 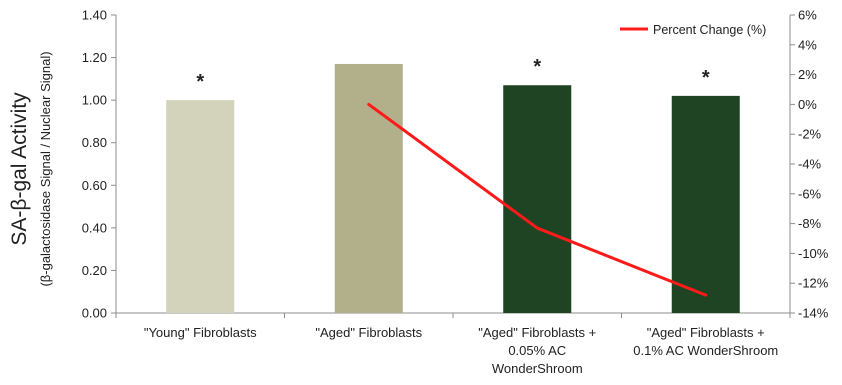 I want to click on y-right-tick-label: 6%, so click(x=807, y=15).